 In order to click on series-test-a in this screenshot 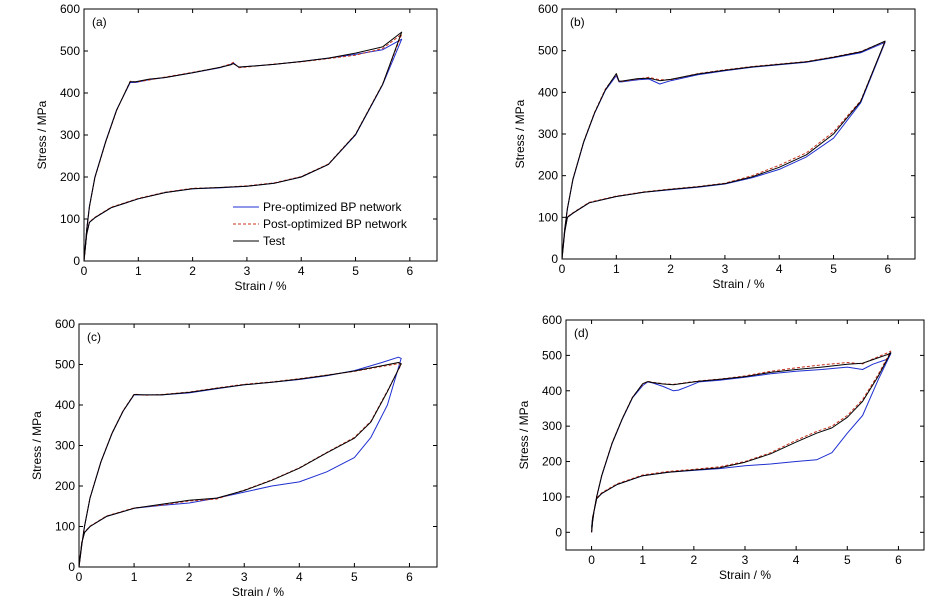, I will do `click(243, 146)`.